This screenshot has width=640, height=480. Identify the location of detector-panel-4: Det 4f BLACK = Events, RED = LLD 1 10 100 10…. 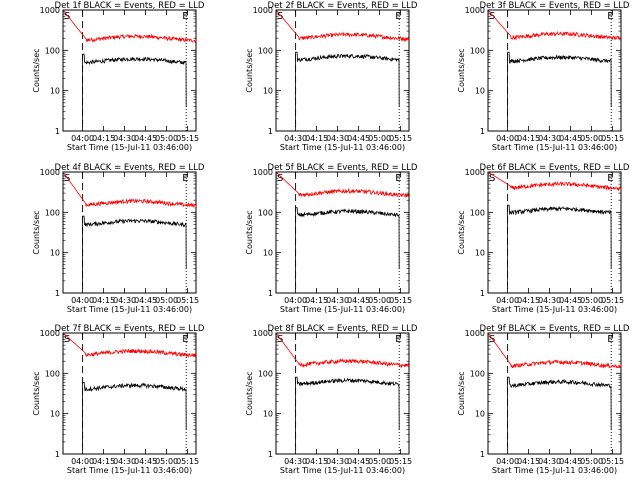
(118, 238).